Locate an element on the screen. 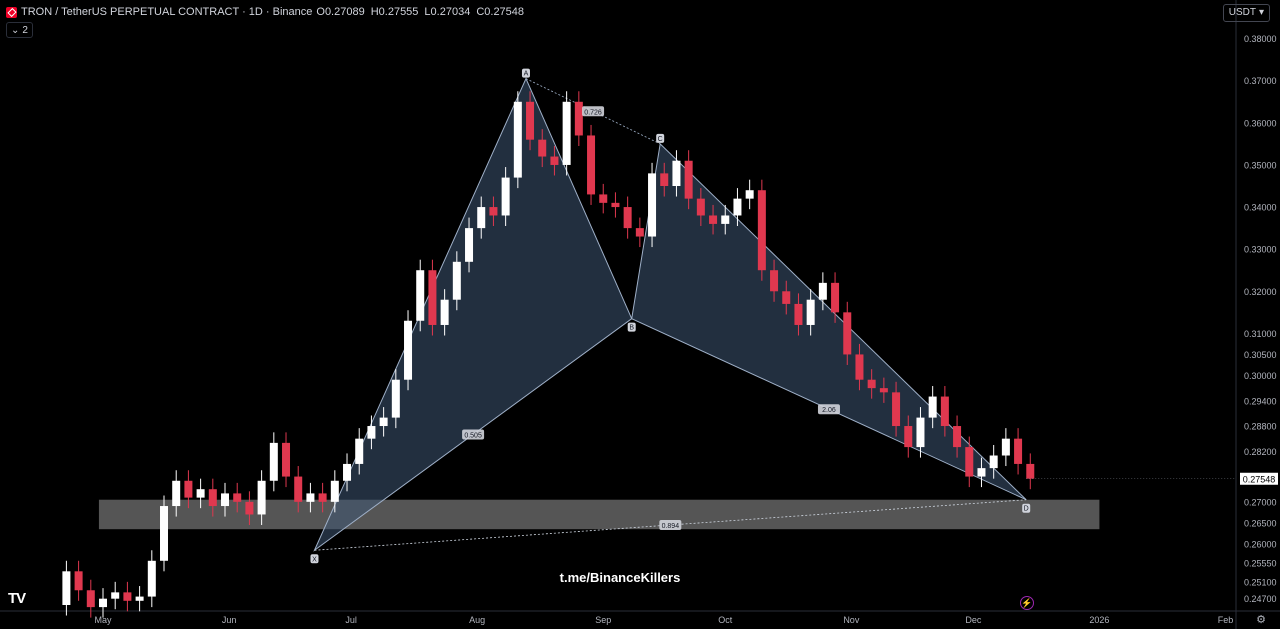 This screenshot has height=629, width=1280. price-tick-label: 0.30500 is located at coordinates (1260, 355).